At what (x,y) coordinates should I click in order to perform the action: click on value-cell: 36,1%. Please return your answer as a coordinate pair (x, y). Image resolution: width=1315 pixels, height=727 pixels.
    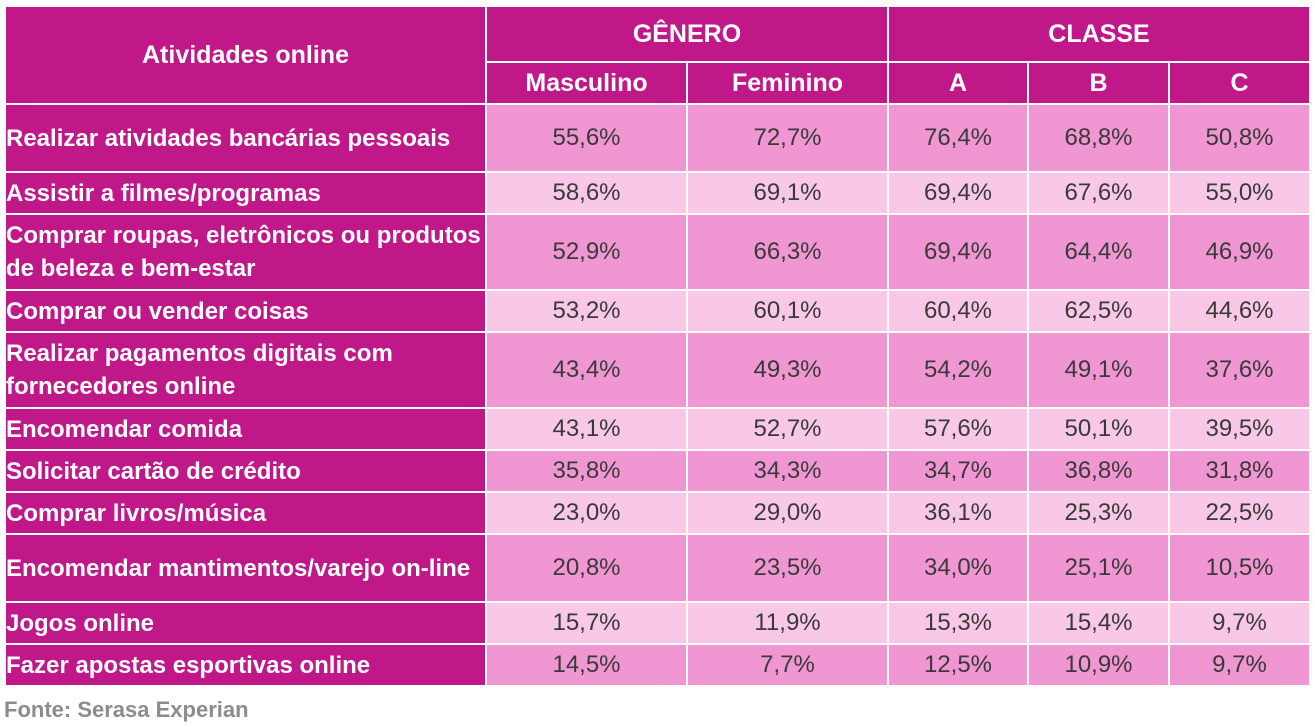
    Looking at the image, I should click on (958, 513).